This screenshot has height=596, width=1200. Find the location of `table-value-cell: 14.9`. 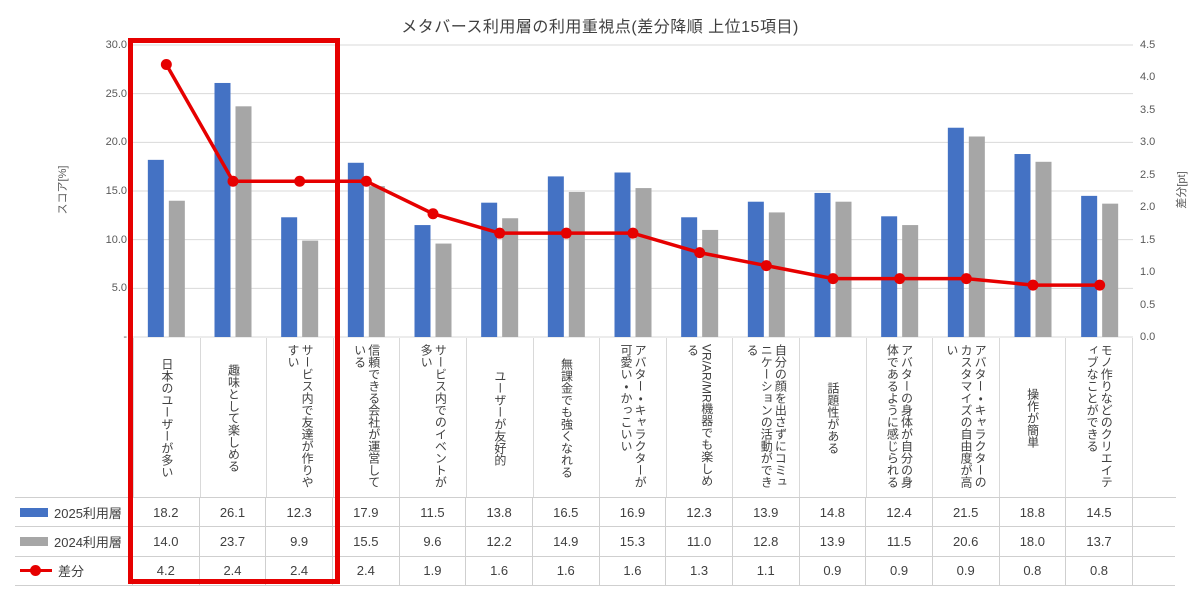

table-value-cell: 14.9 is located at coordinates (566, 542).